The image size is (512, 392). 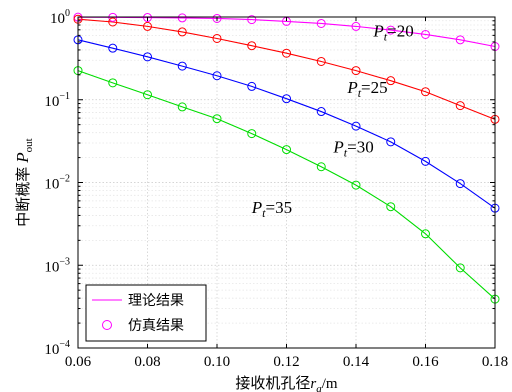 I want to click on x-tick-label: 0.08, so click(x=147, y=362).